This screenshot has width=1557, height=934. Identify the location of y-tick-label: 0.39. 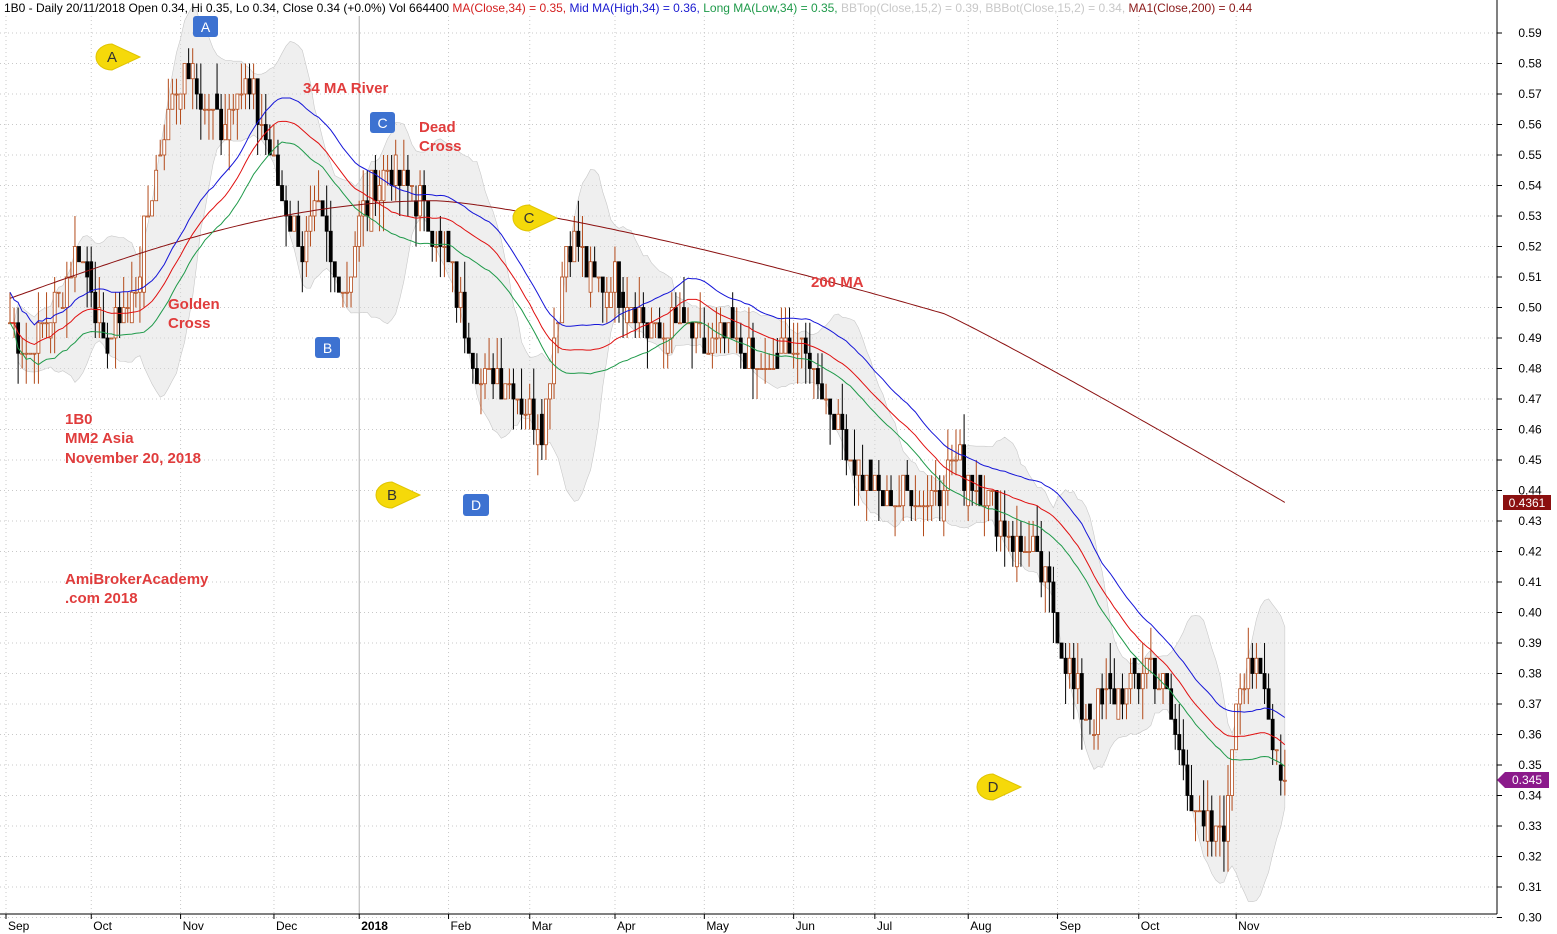
(1530, 643).